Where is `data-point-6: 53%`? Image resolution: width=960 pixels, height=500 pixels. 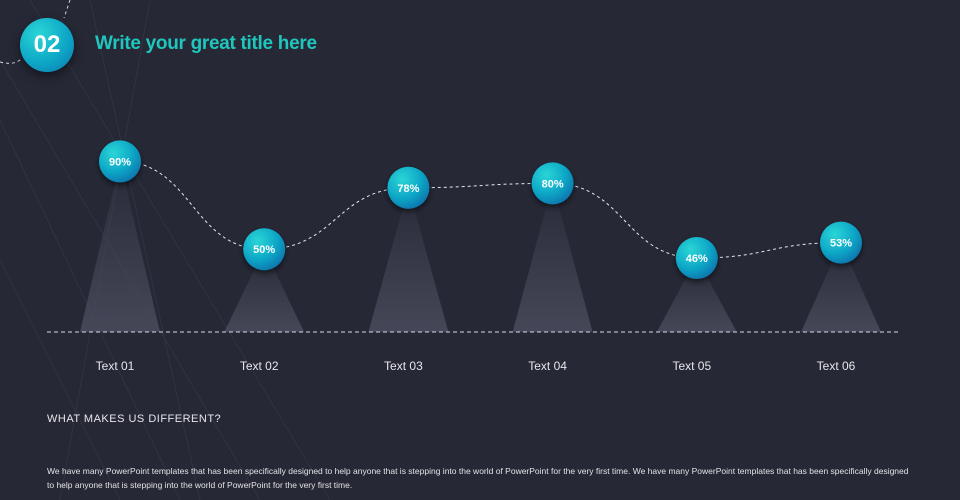
data-point-6: 53% is located at coordinates (841, 242).